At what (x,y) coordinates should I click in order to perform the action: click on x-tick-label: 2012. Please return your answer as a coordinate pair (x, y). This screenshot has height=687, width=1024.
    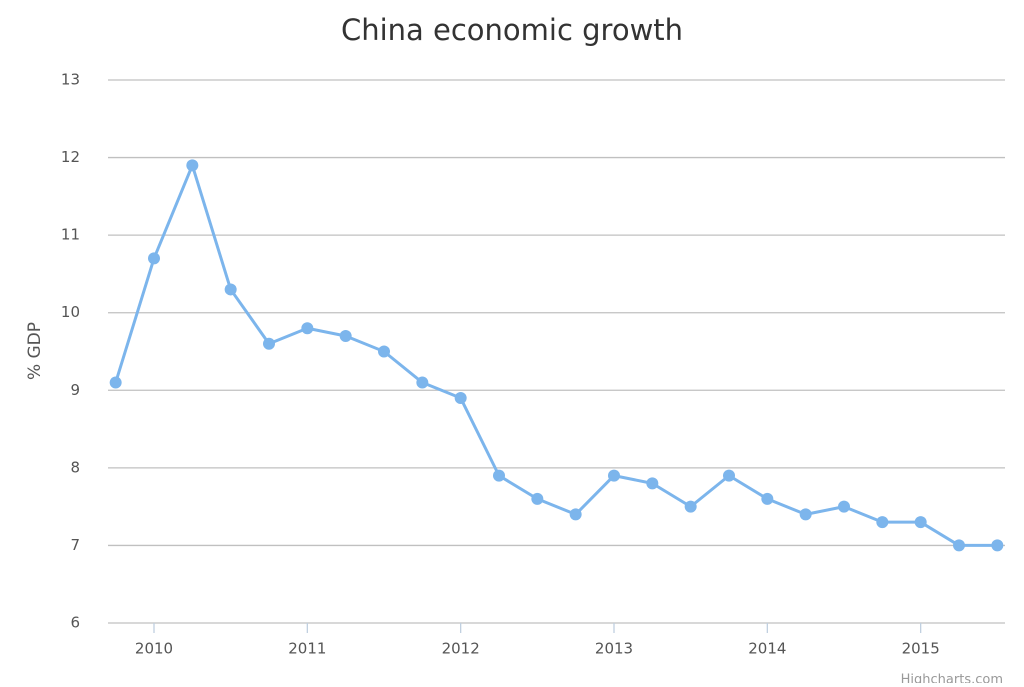
    Looking at the image, I should click on (461, 649).